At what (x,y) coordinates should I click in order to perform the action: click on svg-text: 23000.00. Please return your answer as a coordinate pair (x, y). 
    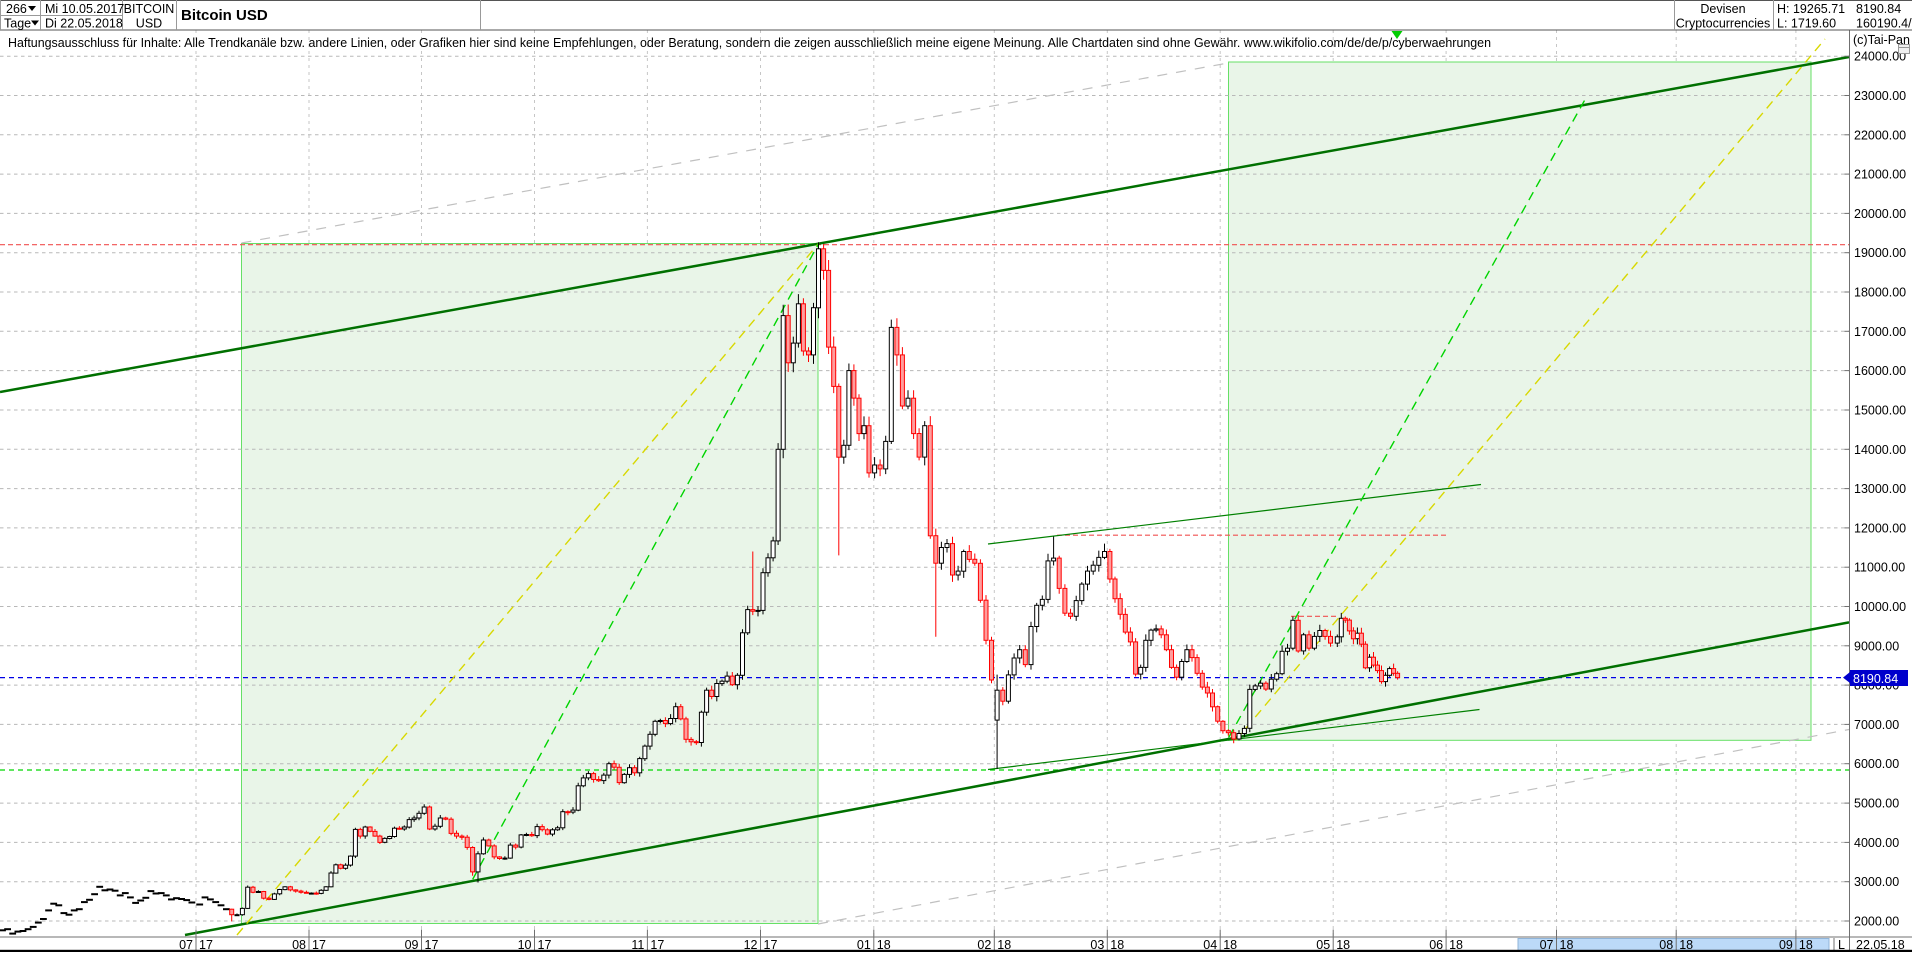
    Looking at the image, I should click on (1880, 96).